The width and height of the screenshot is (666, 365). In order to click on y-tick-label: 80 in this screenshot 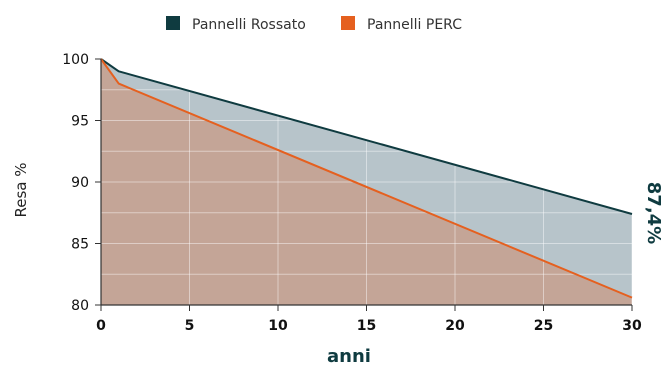, I will do `click(80, 306)`.